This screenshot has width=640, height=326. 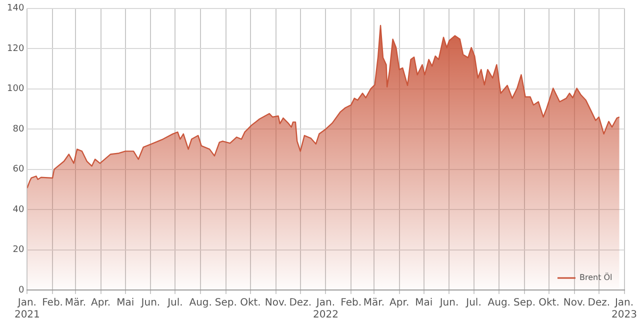 I want to click on y-tick-label: 120, so click(x=15, y=49).